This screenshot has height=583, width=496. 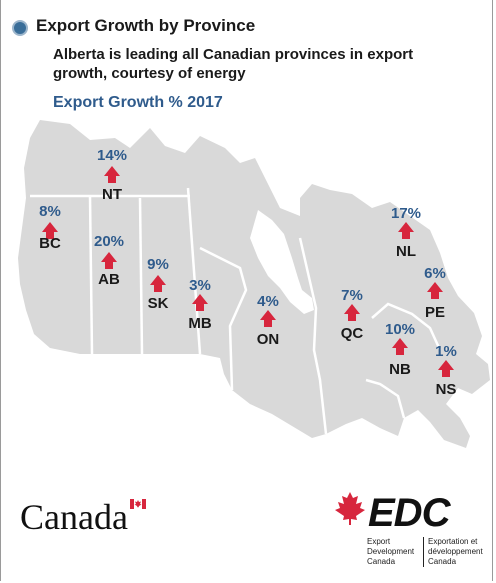 What do you see at coordinates (199, 323) in the screenshot?
I see `province-label-mb: MB` at bounding box center [199, 323].